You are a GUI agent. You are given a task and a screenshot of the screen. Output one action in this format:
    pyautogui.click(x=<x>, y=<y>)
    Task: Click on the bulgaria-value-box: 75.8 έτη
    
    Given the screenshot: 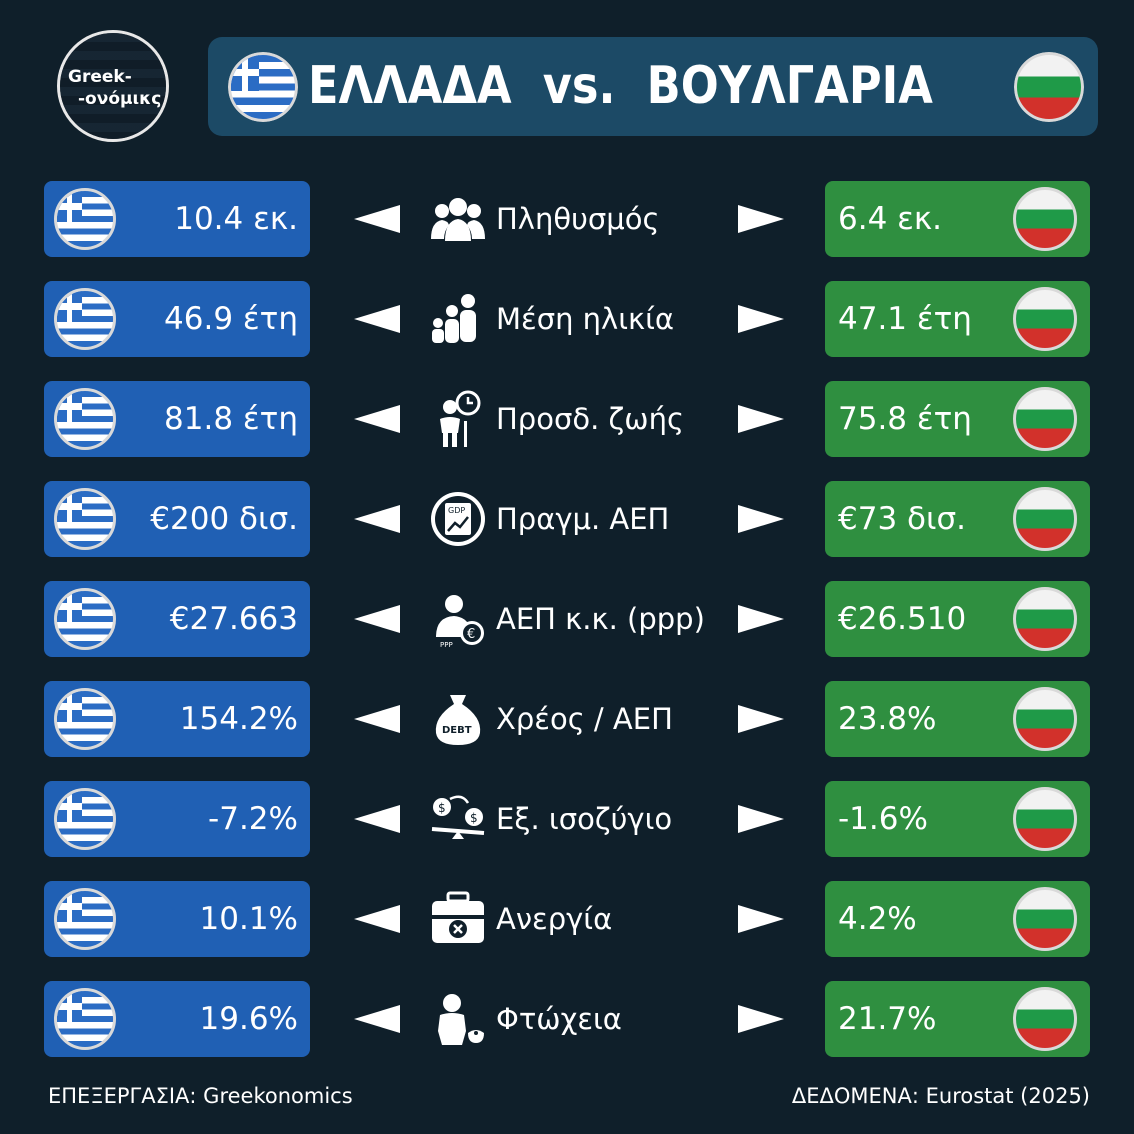 What is the action you would take?
    pyautogui.click(x=957, y=419)
    